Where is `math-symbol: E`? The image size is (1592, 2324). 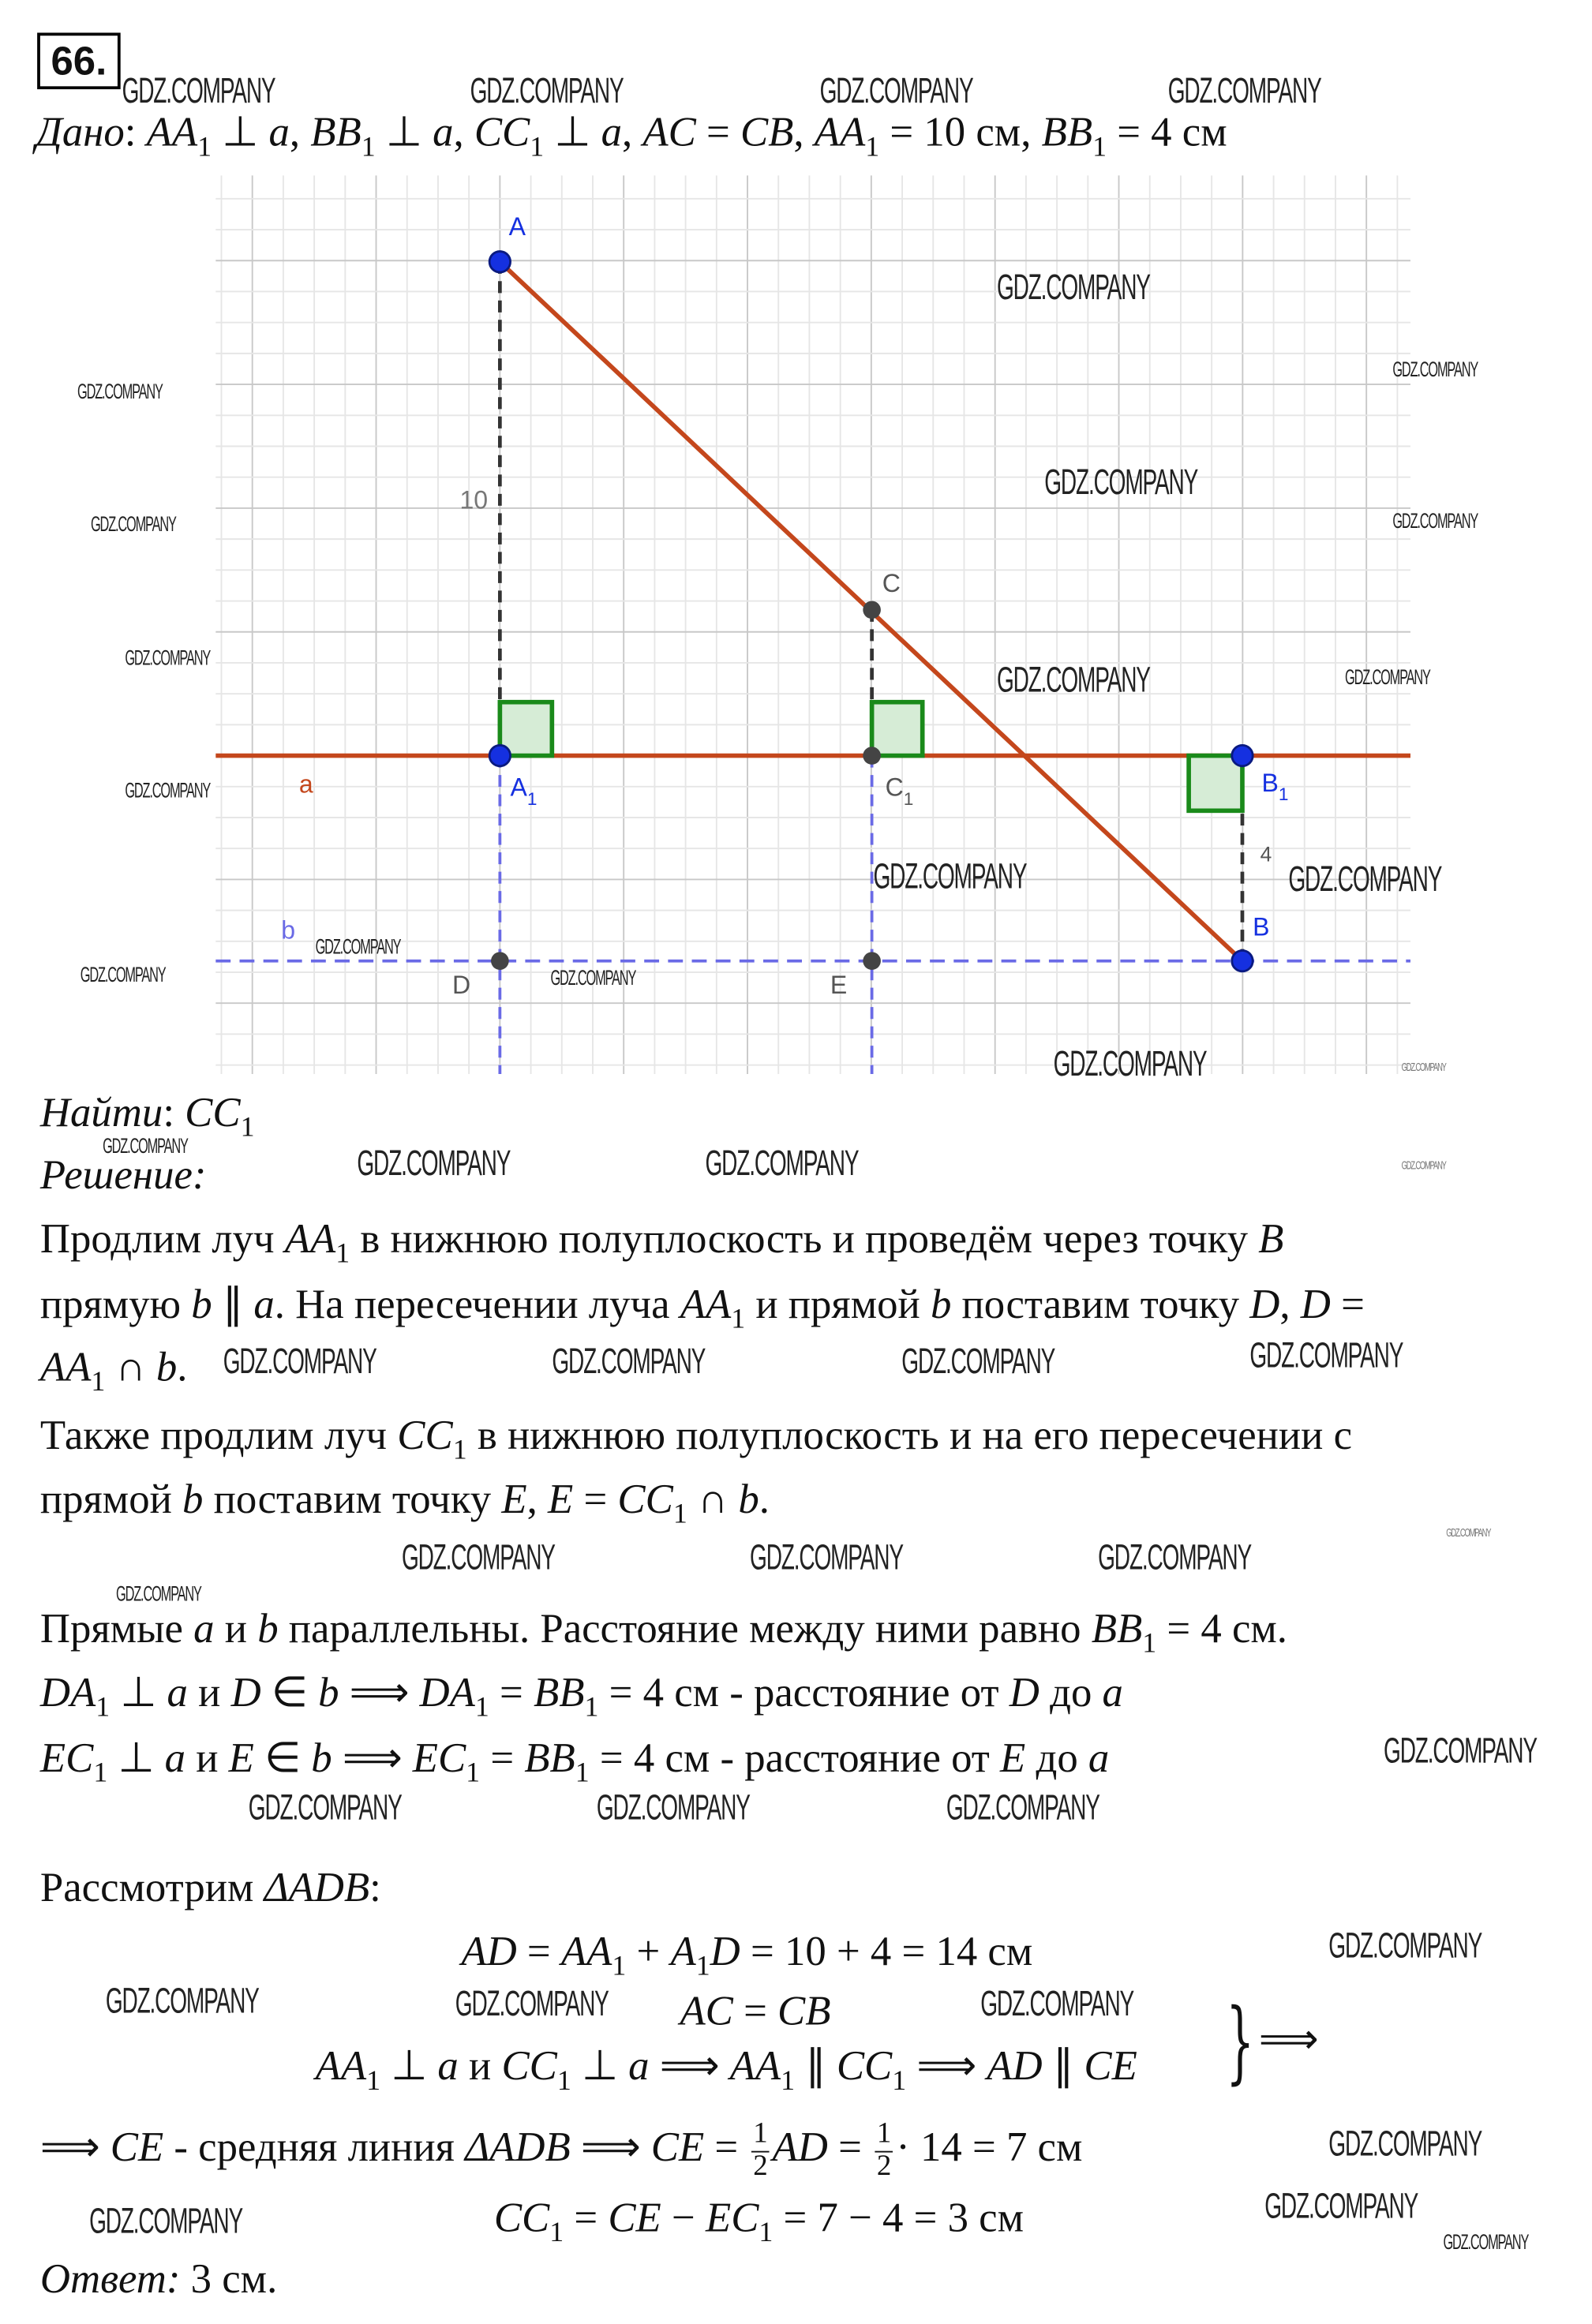
math-symbol: E is located at coordinates (514, 1500).